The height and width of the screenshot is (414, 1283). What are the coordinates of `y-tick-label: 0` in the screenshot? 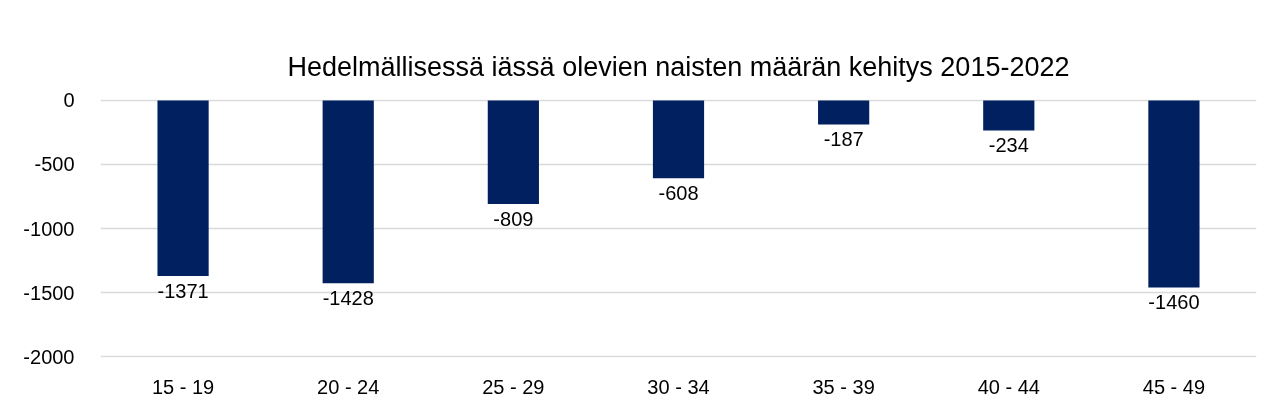 It's located at (69, 100).